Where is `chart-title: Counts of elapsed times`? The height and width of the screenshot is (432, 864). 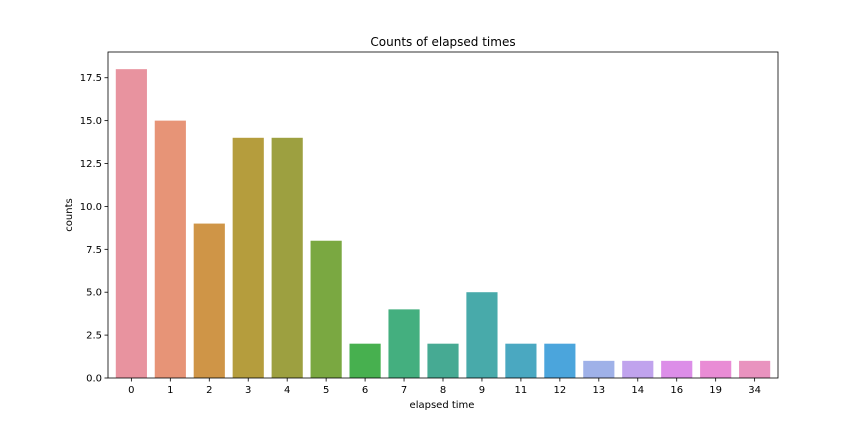 chart-title: Counts of elapsed times is located at coordinates (442, 42).